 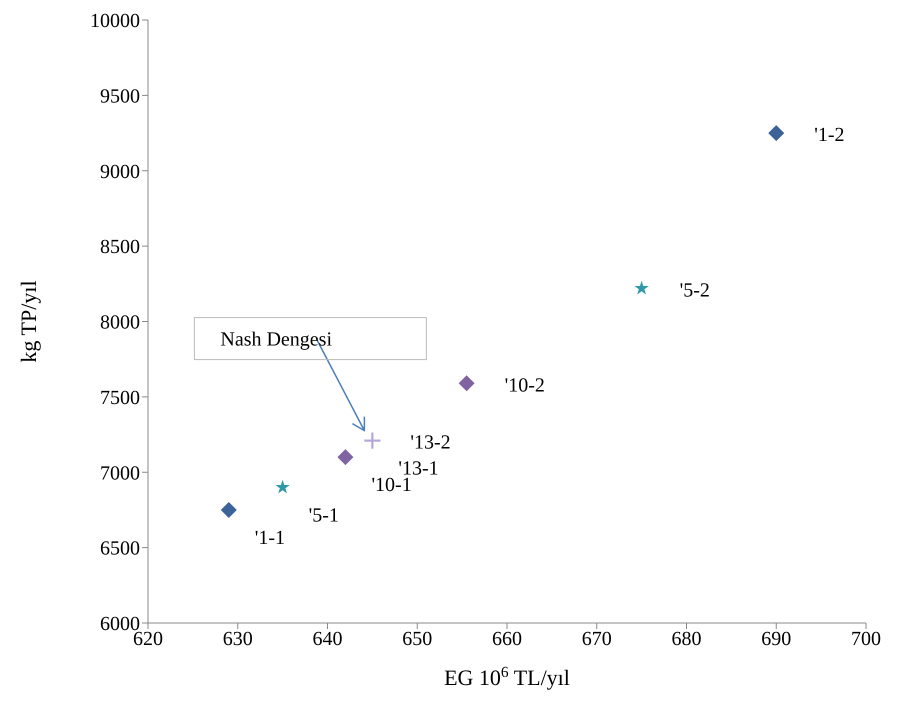 What do you see at coordinates (120, 397) in the screenshot?
I see `y-tick-label: 7500` at bounding box center [120, 397].